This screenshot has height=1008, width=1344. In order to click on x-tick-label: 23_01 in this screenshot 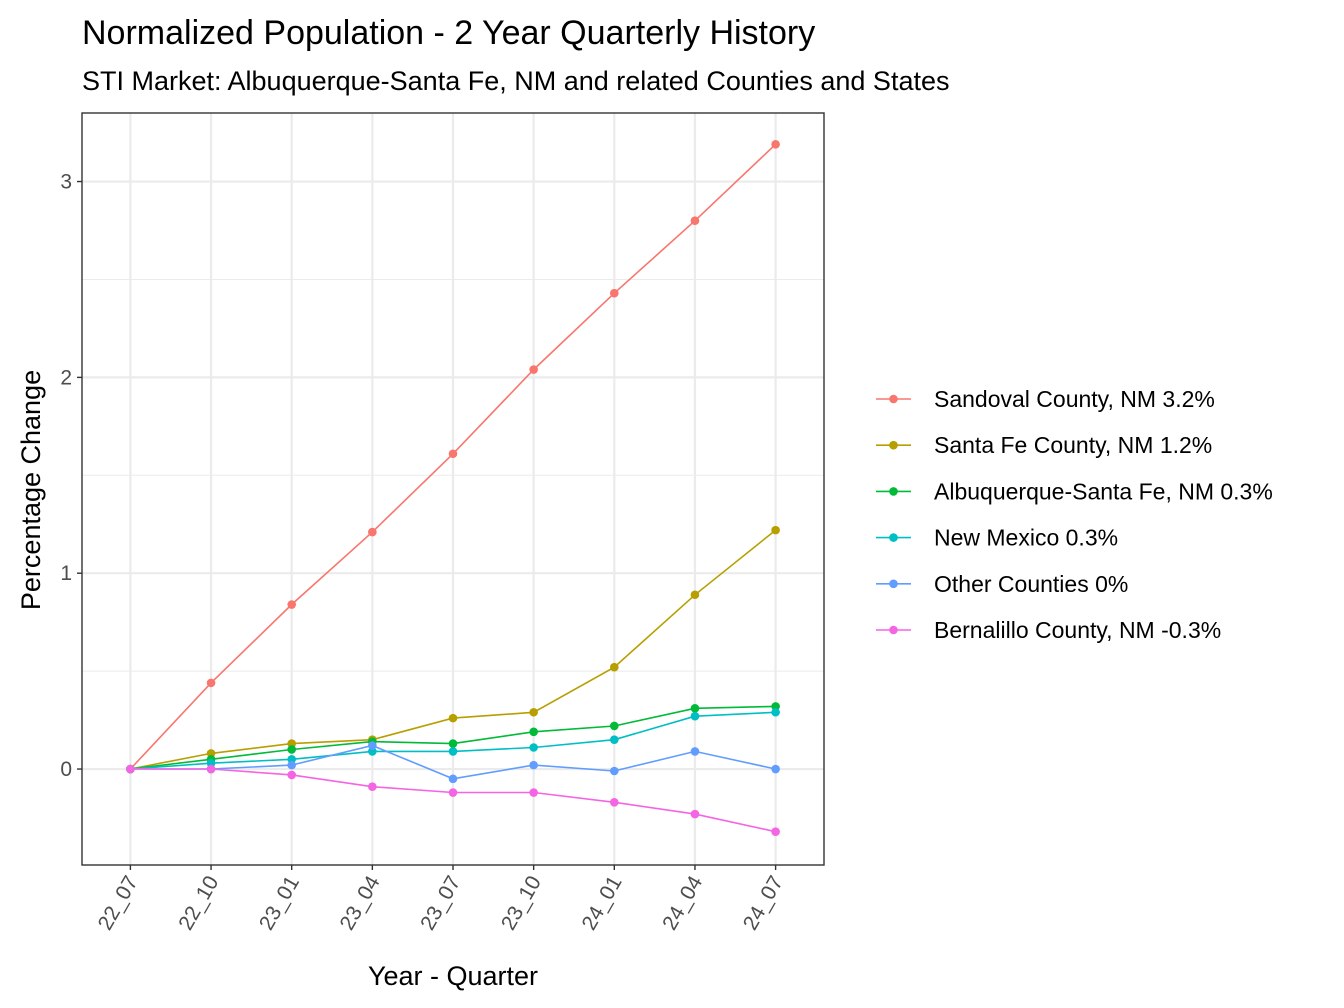, I will do `click(279, 903)`.